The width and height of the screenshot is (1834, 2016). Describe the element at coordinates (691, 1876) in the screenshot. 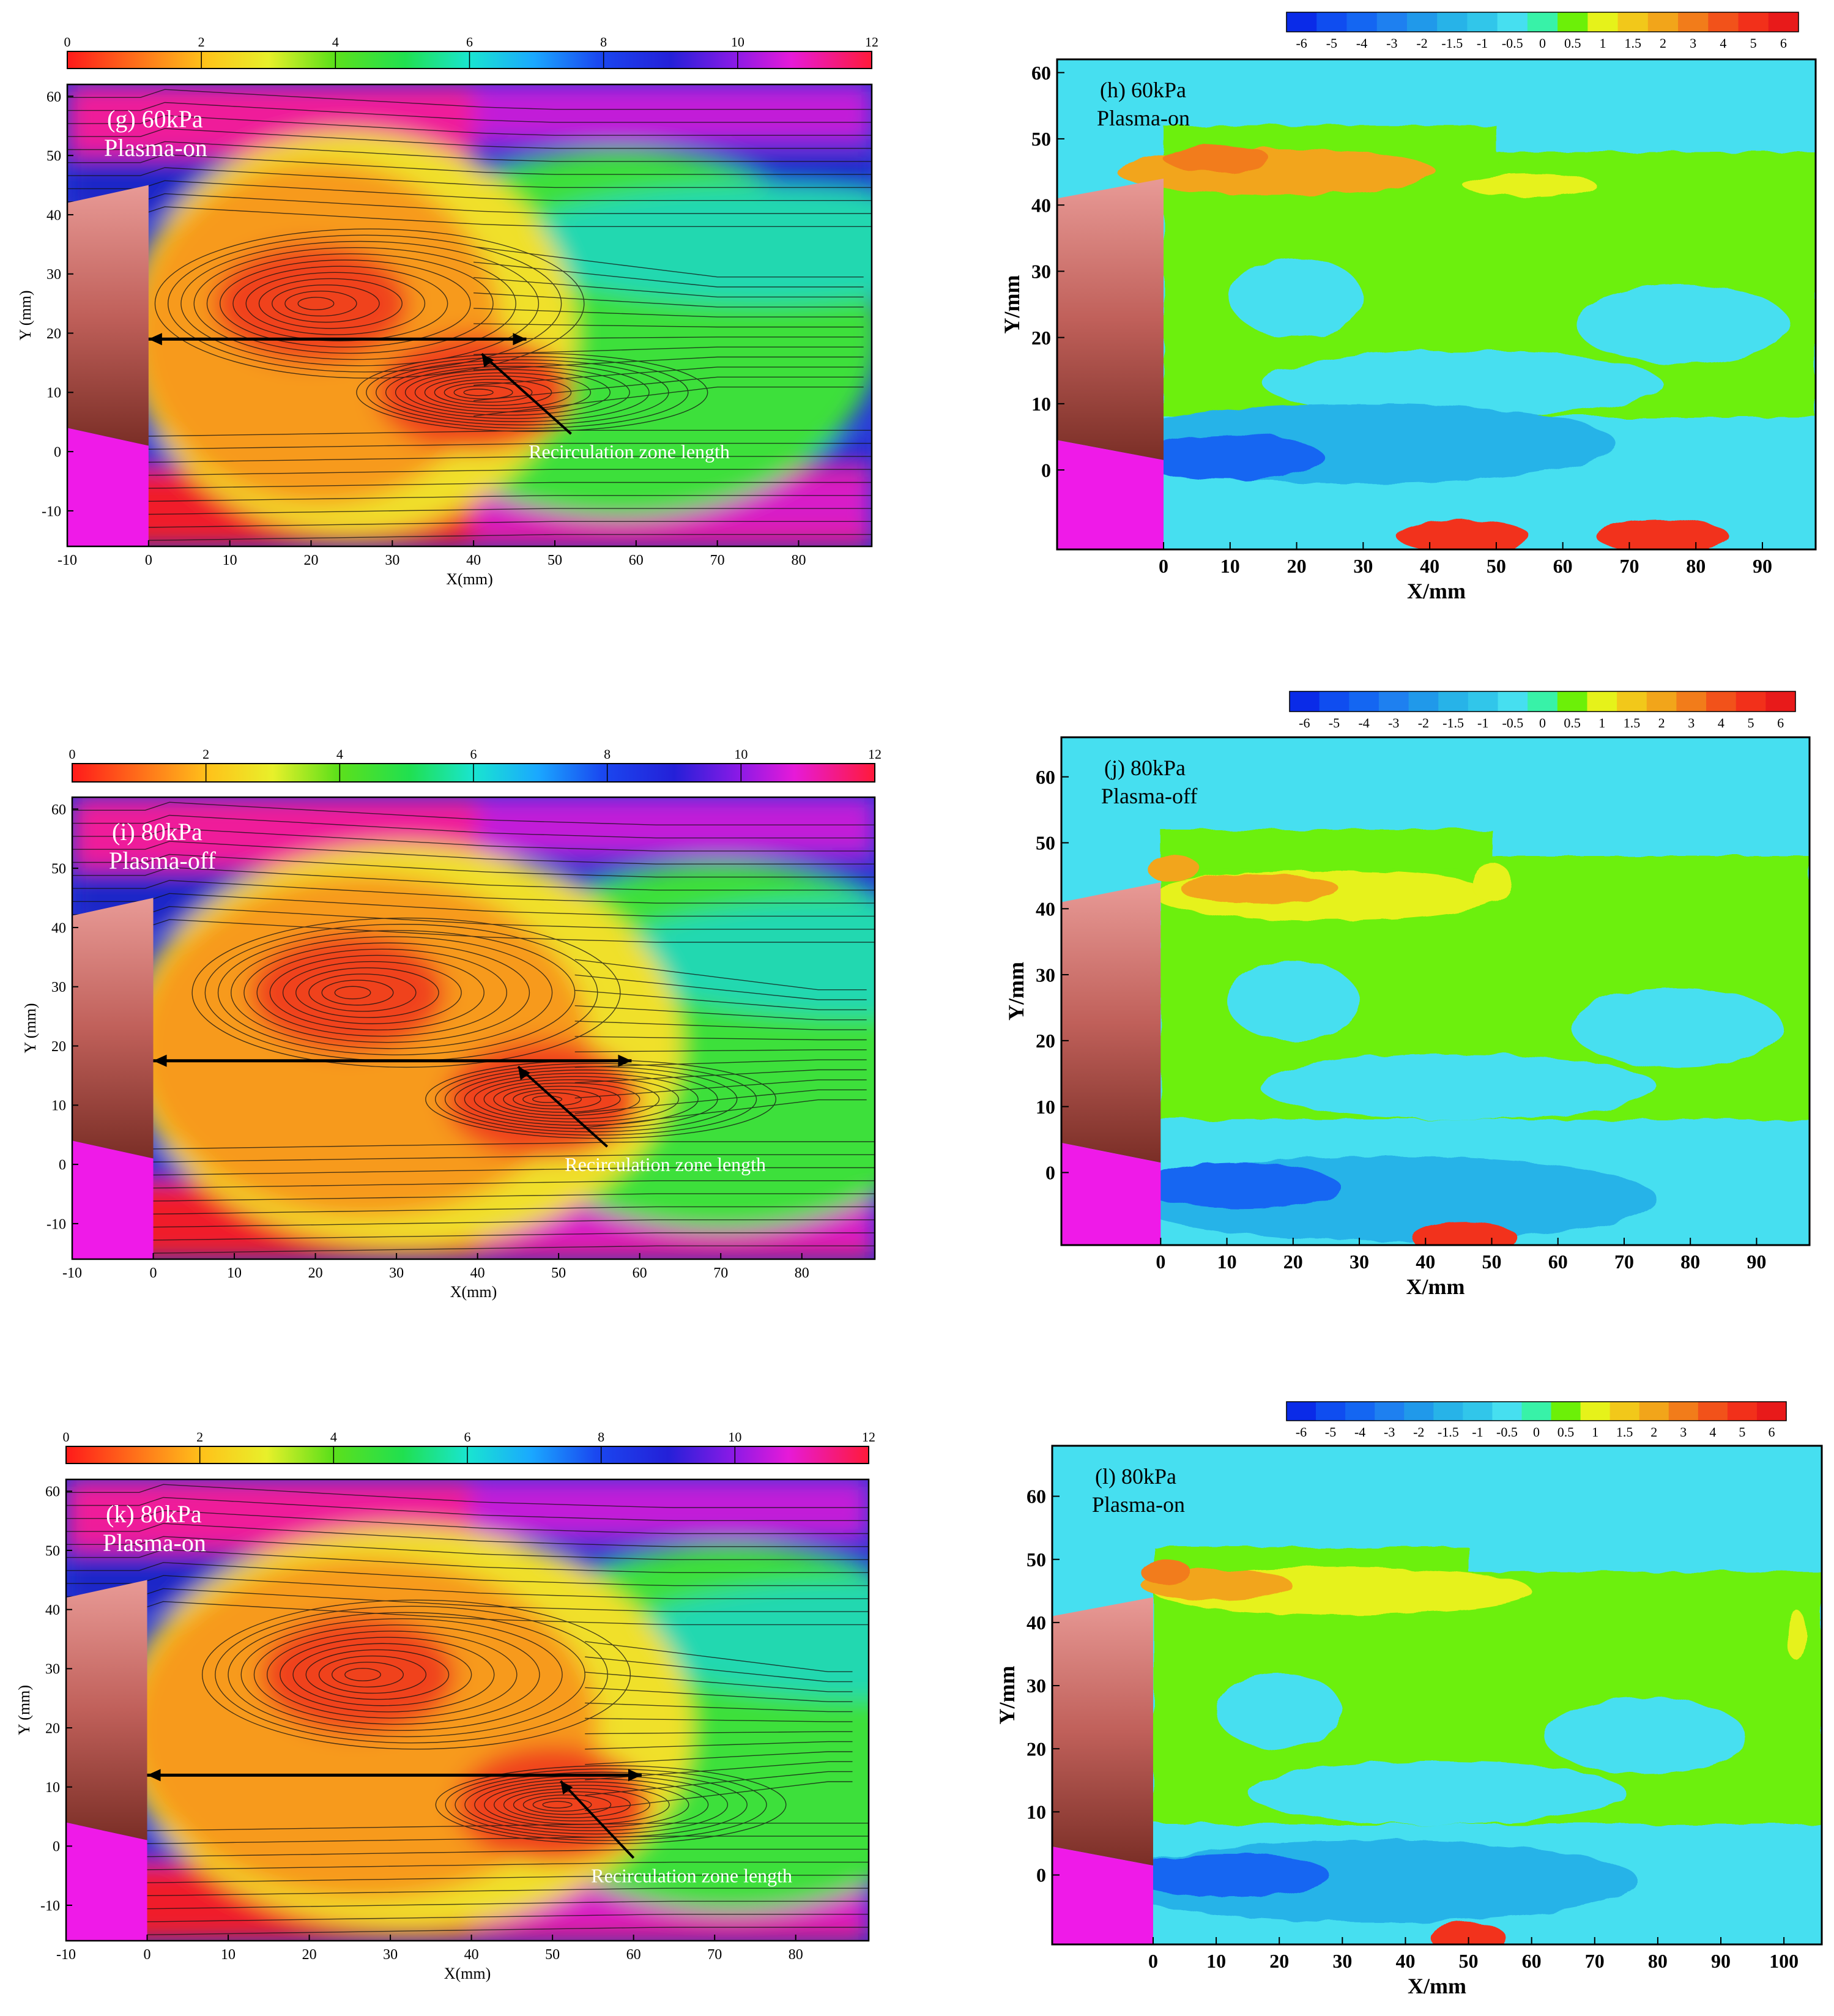

I see `annotation-text: Recirculation zone length` at that location.